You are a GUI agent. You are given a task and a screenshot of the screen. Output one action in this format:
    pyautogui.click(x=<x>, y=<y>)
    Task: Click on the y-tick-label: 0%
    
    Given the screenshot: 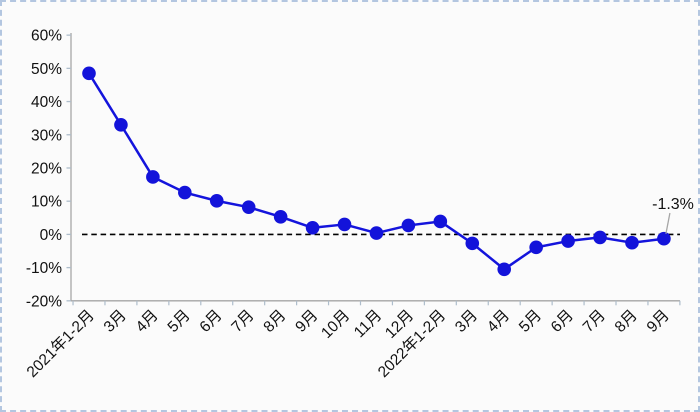 What is the action you would take?
    pyautogui.click(x=51, y=235)
    